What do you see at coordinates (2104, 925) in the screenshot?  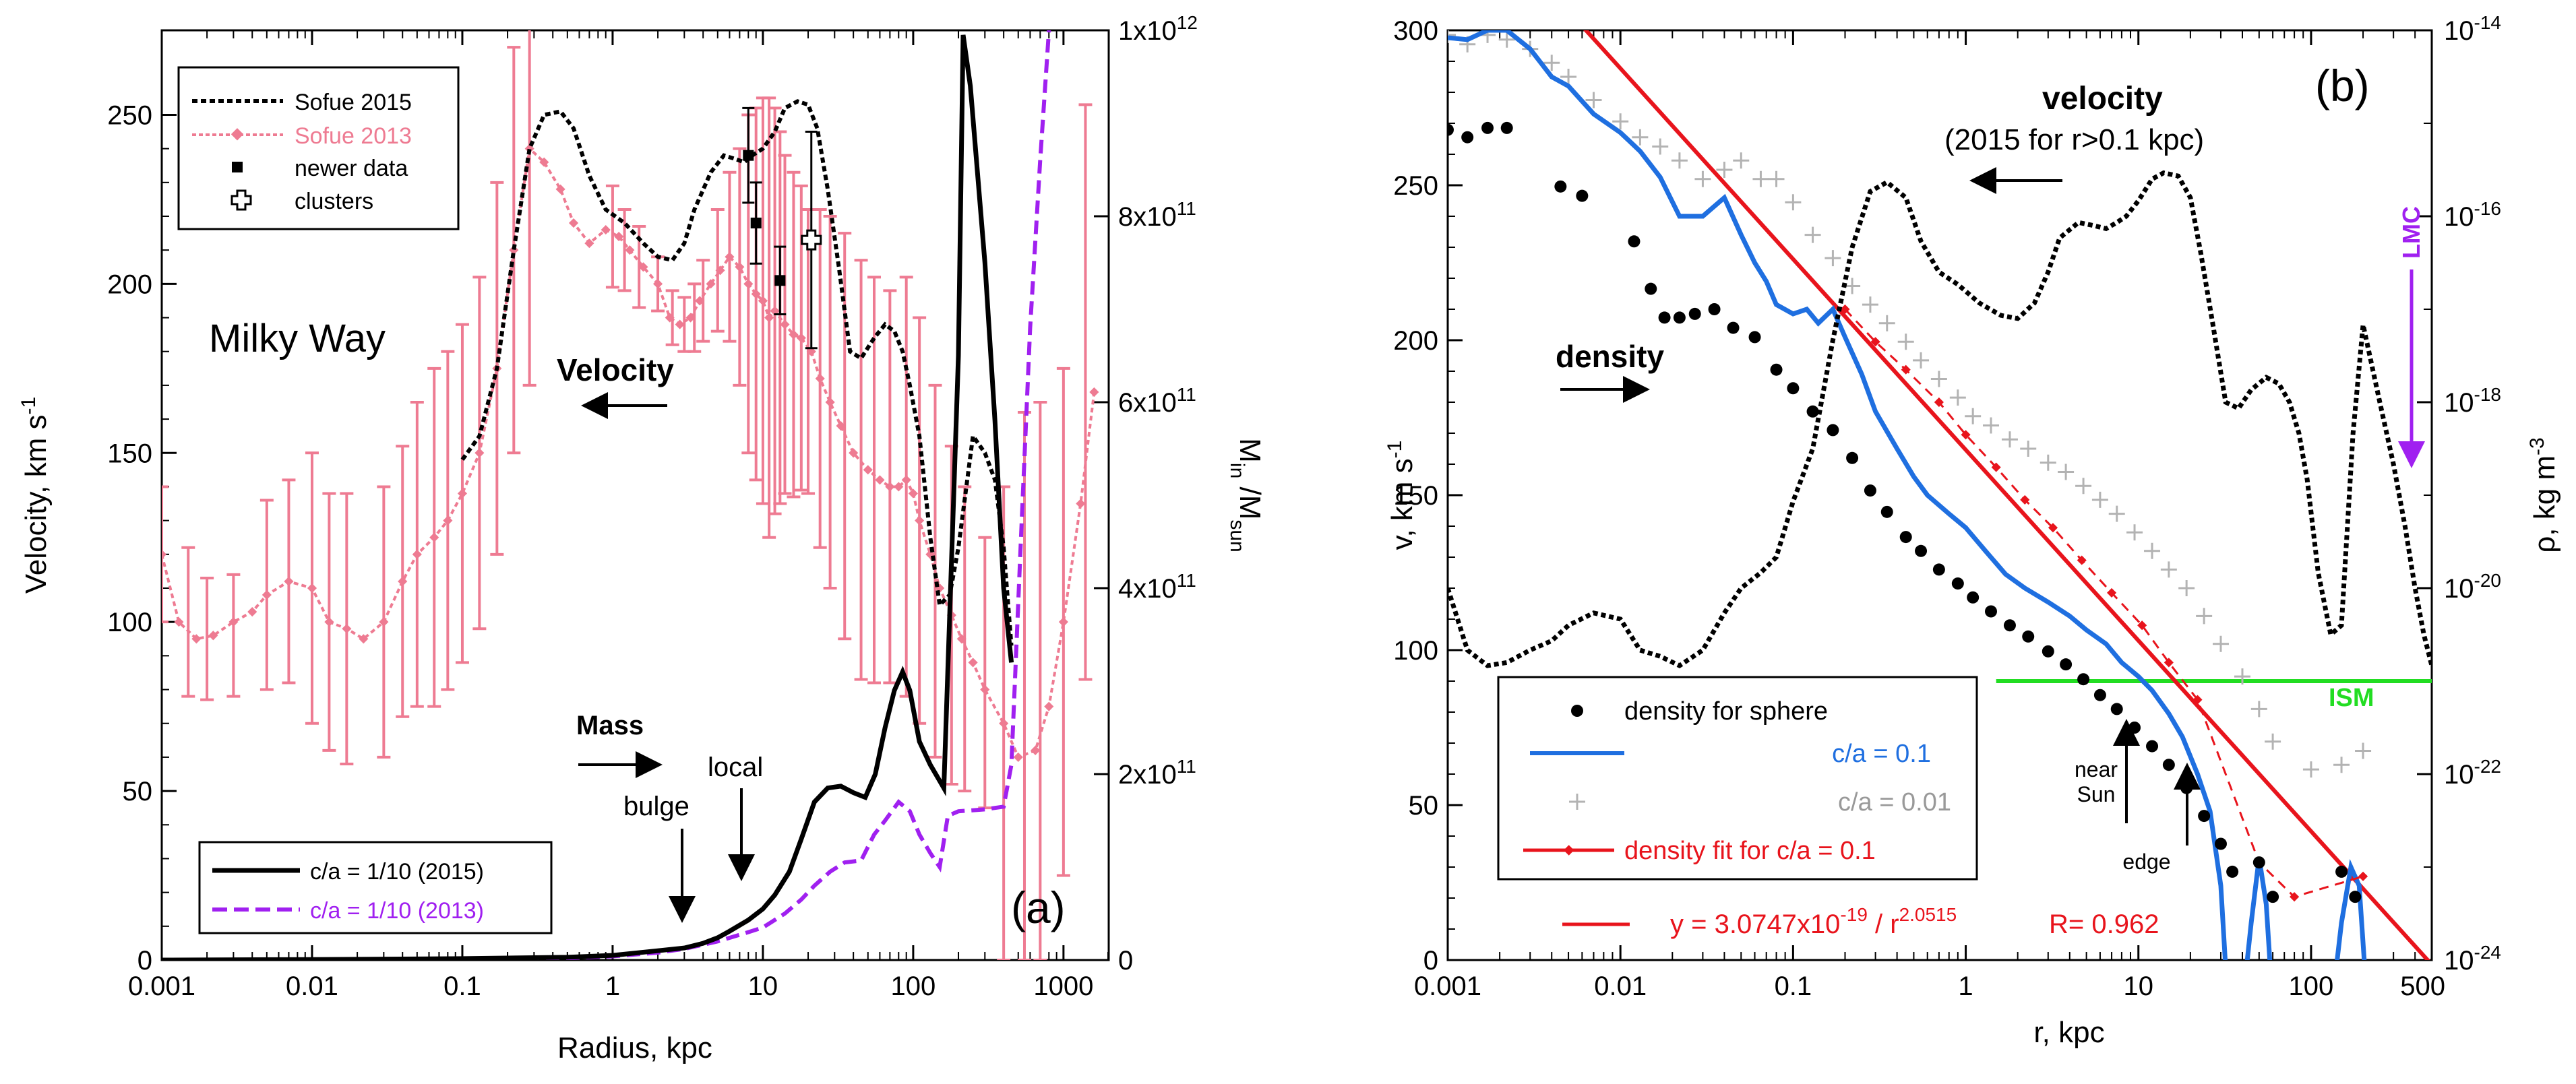 I see `fit-equation-r: R= 0.962` at bounding box center [2104, 925].